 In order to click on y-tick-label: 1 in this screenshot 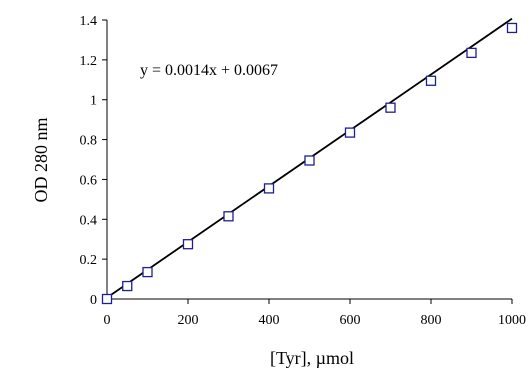, I will do `click(93, 101)`.